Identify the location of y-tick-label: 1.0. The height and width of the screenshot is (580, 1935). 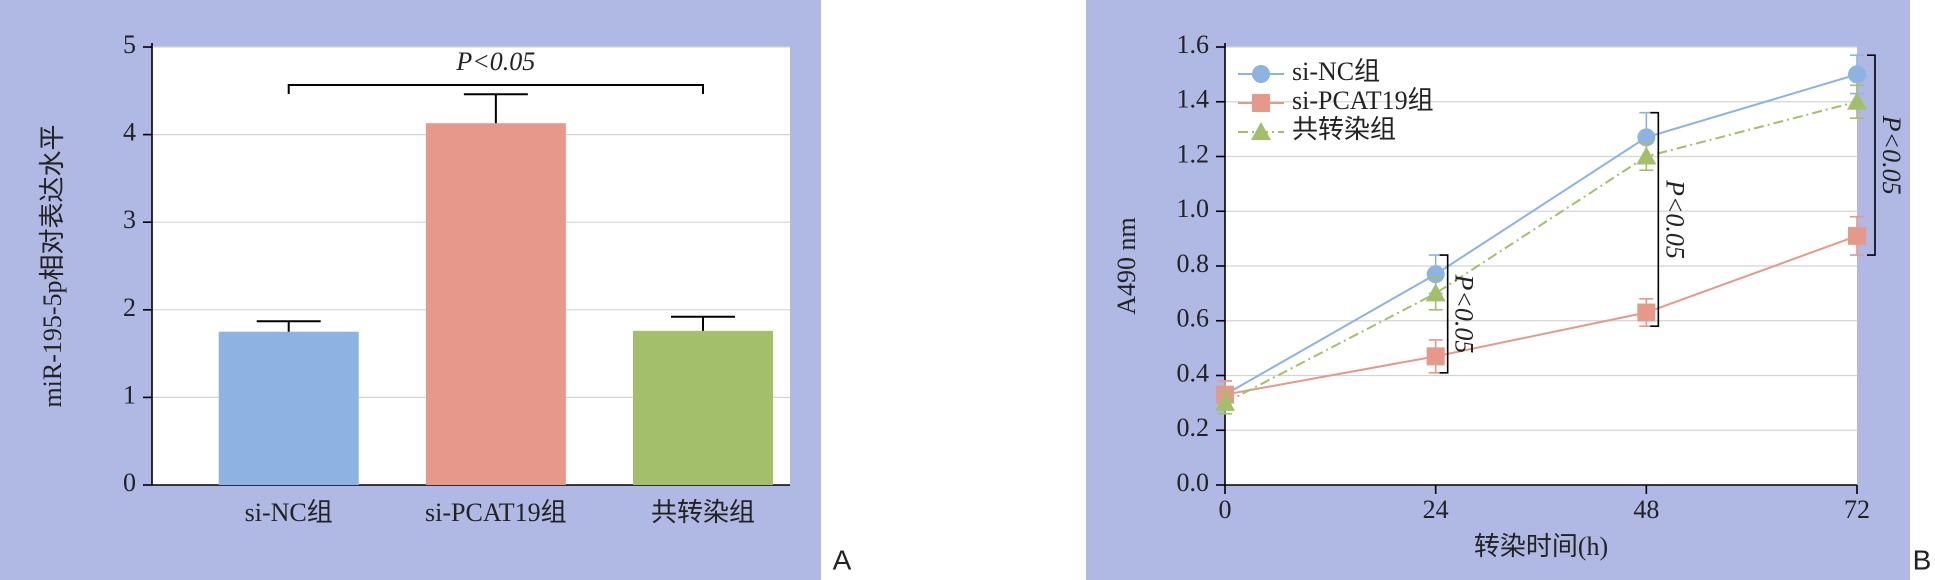
(1193, 208).